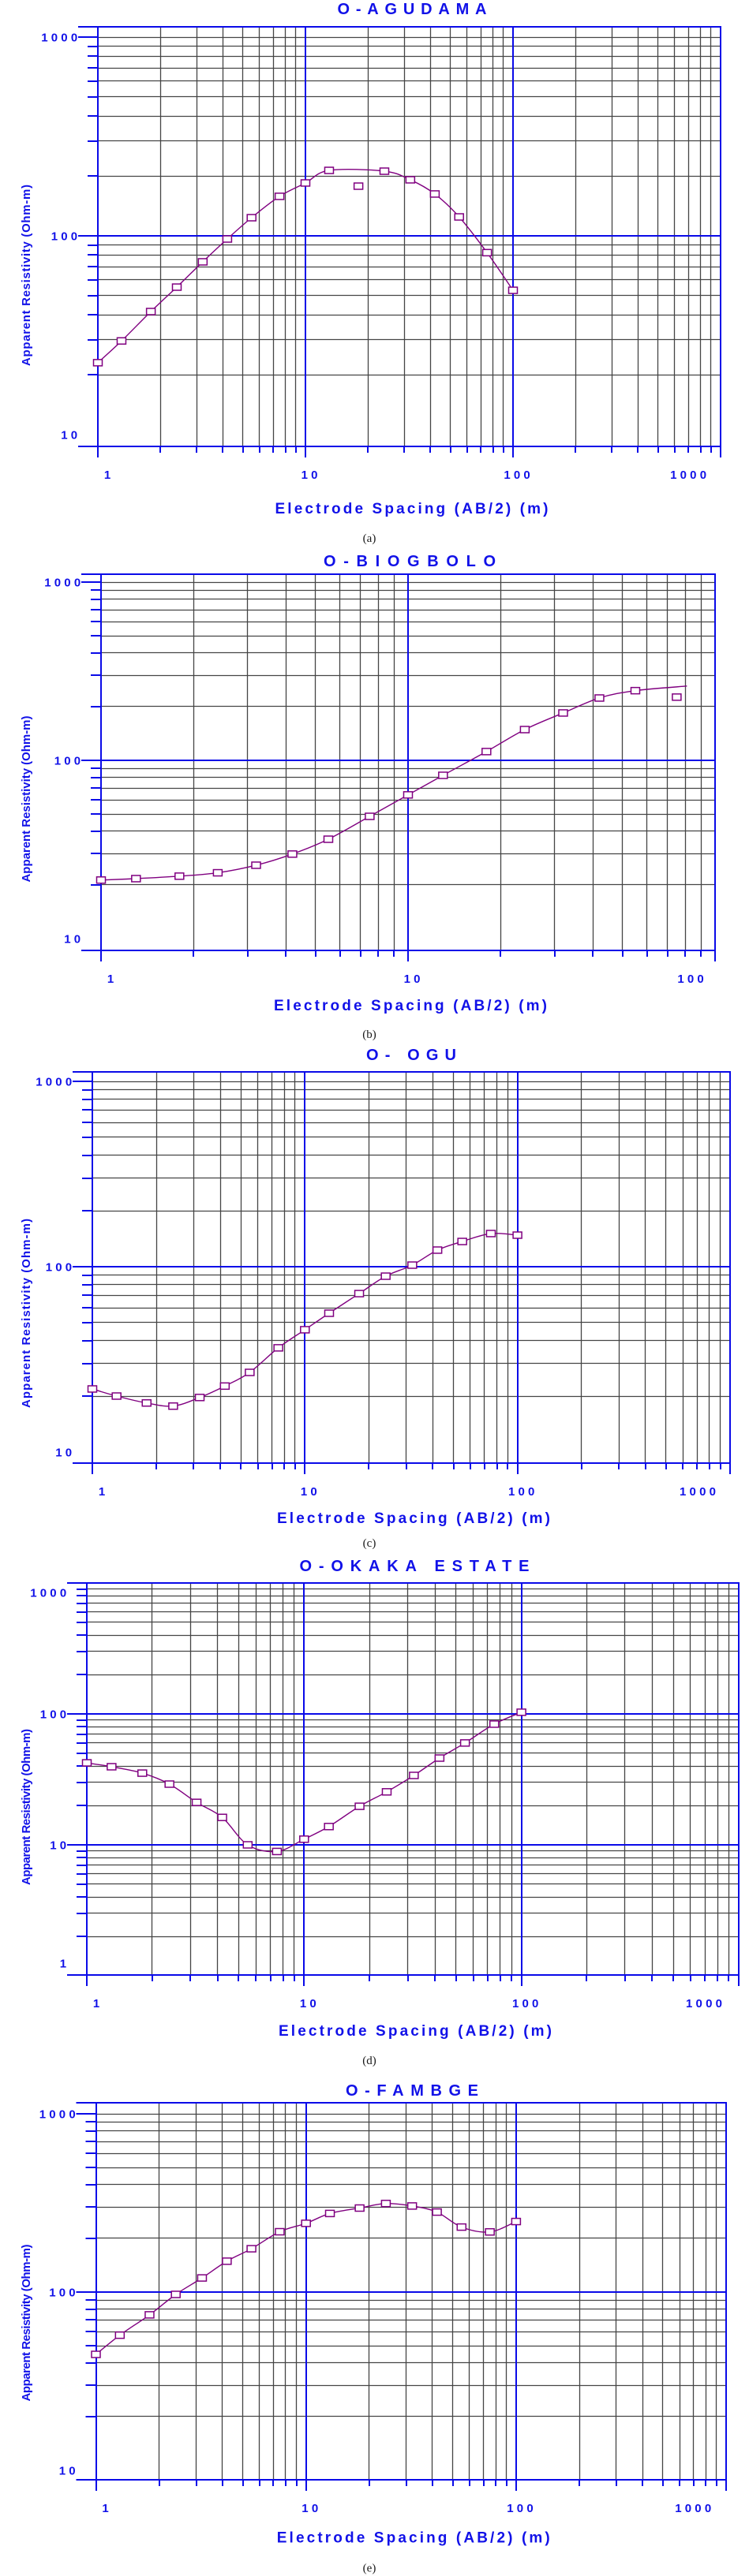 Image resolution: width=749 pixels, height=2576 pixels. I want to click on chart-title: O- OGU, so click(411, 1055).